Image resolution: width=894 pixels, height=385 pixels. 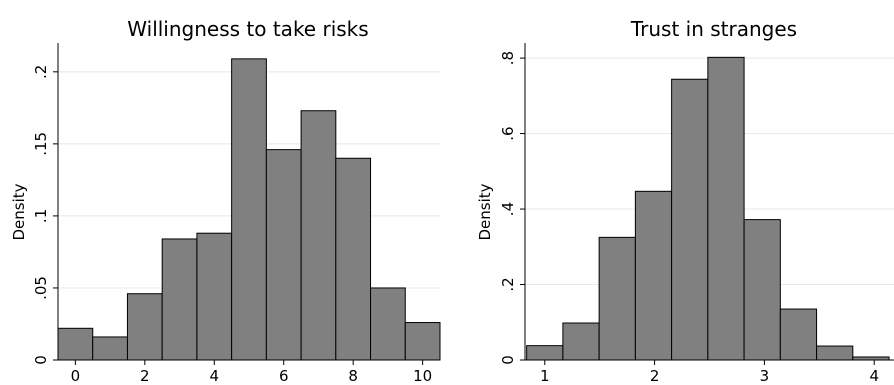 I want to click on x-tick-label: 0, so click(x=76, y=376).